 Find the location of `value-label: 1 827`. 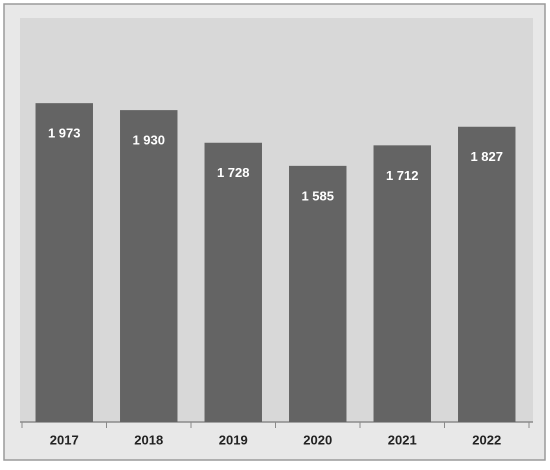

value-label: 1 827 is located at coordinates (486, 156).